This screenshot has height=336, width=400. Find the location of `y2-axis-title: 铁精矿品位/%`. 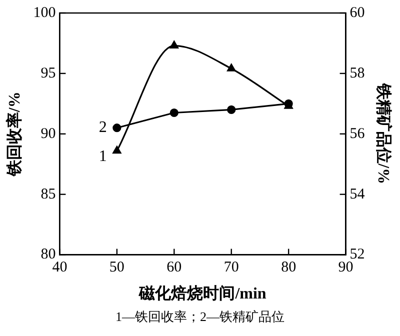

y2-axis-title: 铁精矿品位/% is located at coordinates (383, 133).